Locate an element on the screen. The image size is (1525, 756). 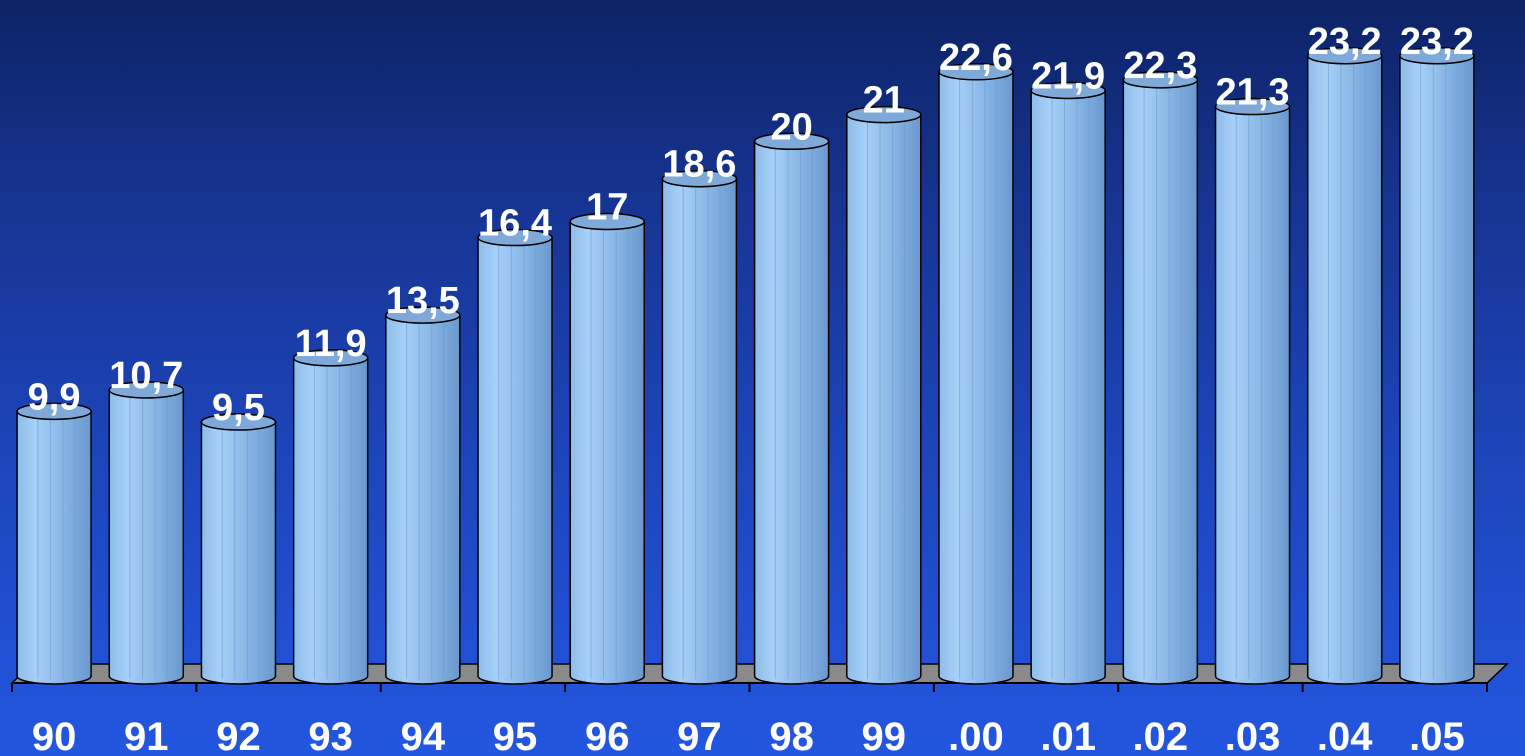
bar-.01 is located at coordinates (1068, 383).